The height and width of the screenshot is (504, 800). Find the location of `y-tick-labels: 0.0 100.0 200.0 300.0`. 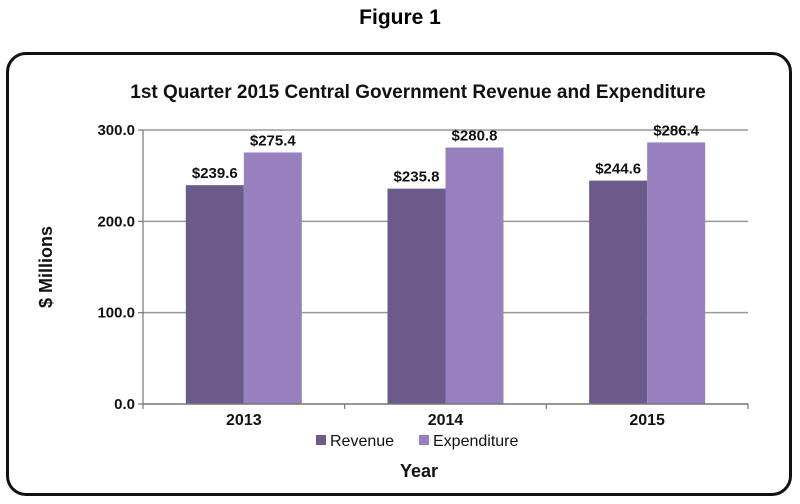

y-tick-labels: 0.0 100.0 200.0 300.0 is located at coordinates (116, 267).